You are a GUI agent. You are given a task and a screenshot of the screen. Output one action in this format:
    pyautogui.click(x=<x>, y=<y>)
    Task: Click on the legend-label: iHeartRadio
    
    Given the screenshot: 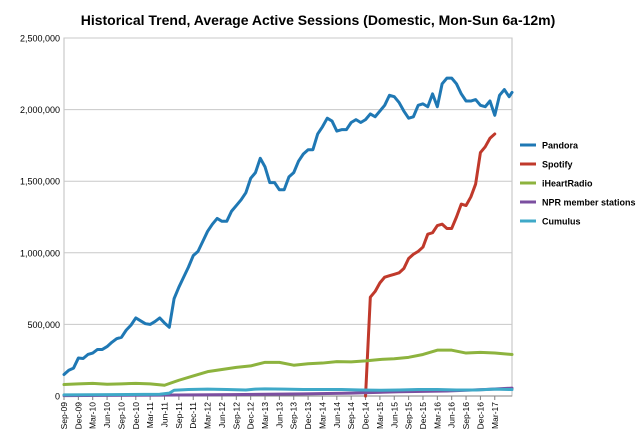 What is the action you would take?
    pyautogui.click(x=567, y=184)
    